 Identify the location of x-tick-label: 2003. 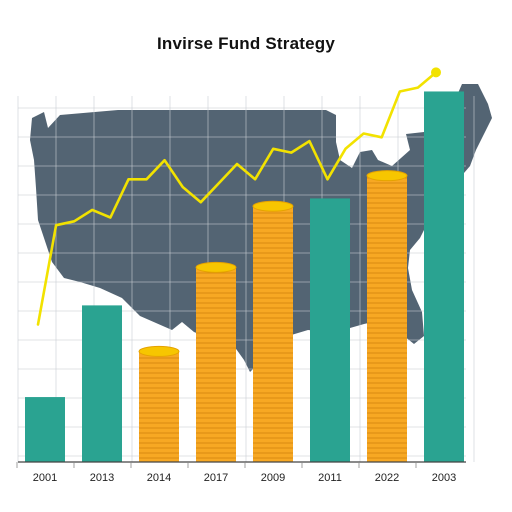
(444, 478).